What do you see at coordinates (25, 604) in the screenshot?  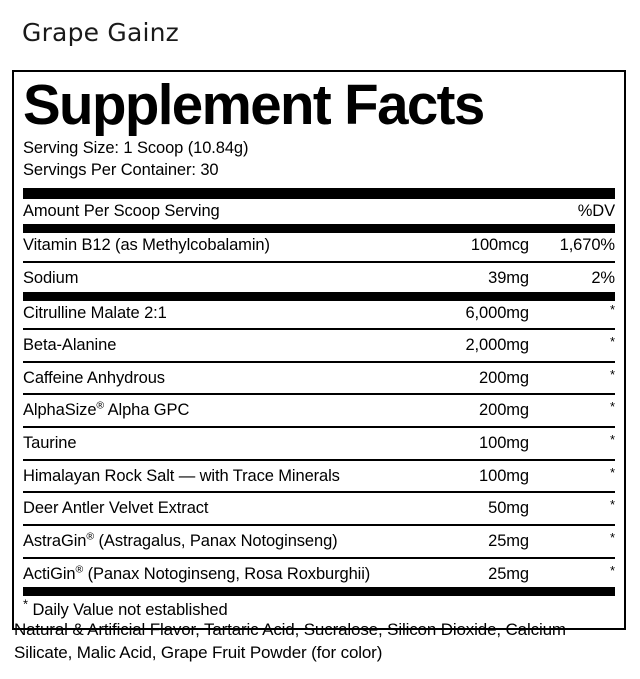 I see `footnote-asterisk-icon: *` at bounding box center [25, 604].